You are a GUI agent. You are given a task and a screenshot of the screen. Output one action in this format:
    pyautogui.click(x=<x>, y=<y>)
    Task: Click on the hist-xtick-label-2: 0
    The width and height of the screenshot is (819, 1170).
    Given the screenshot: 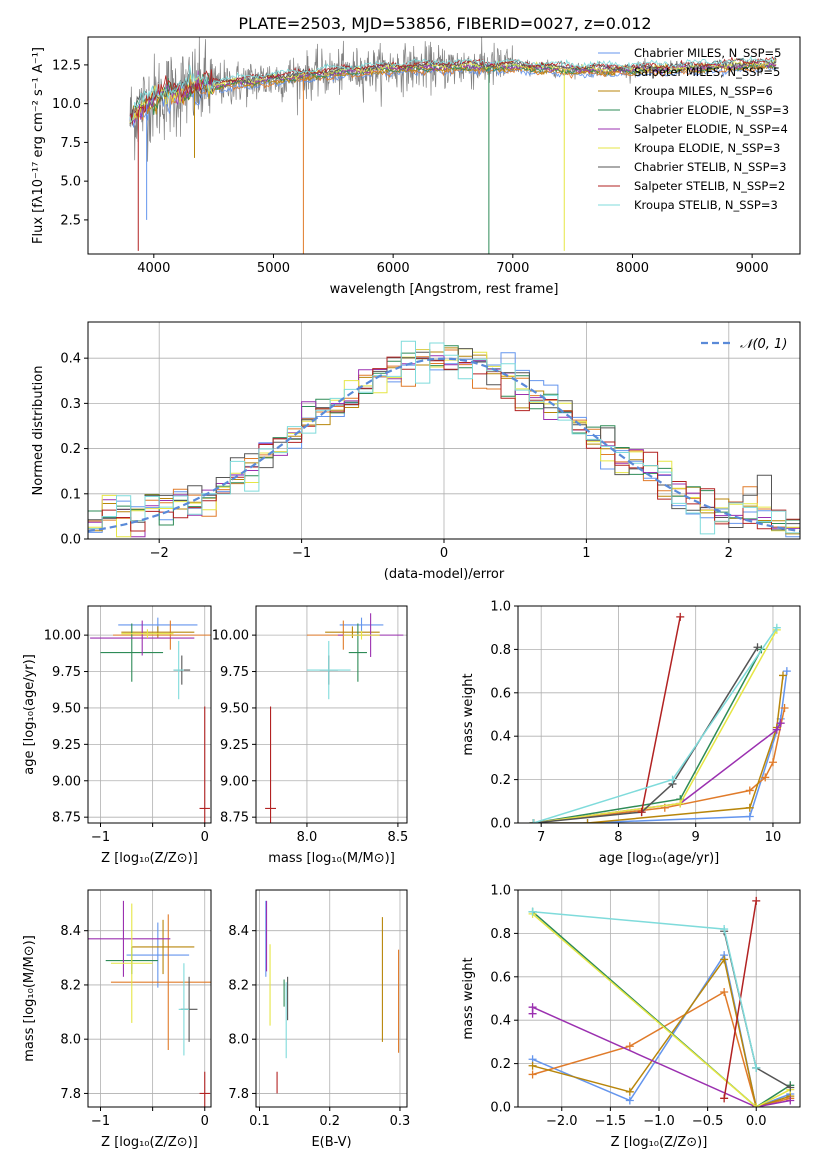 What is the action you would take?
    pyautogui.click(x=444, y=553)
    